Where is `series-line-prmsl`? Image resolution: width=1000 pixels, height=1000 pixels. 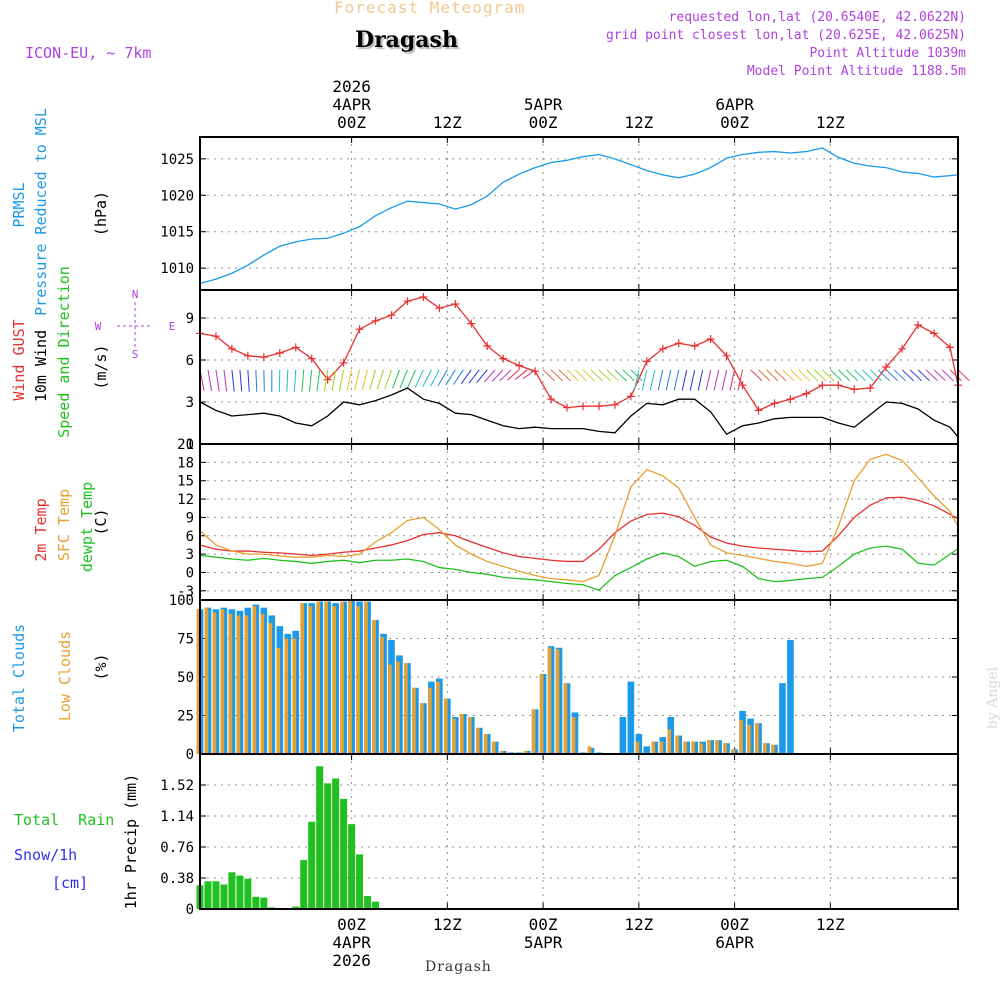 series-line-prmsl is located at coordinates (579, 216).